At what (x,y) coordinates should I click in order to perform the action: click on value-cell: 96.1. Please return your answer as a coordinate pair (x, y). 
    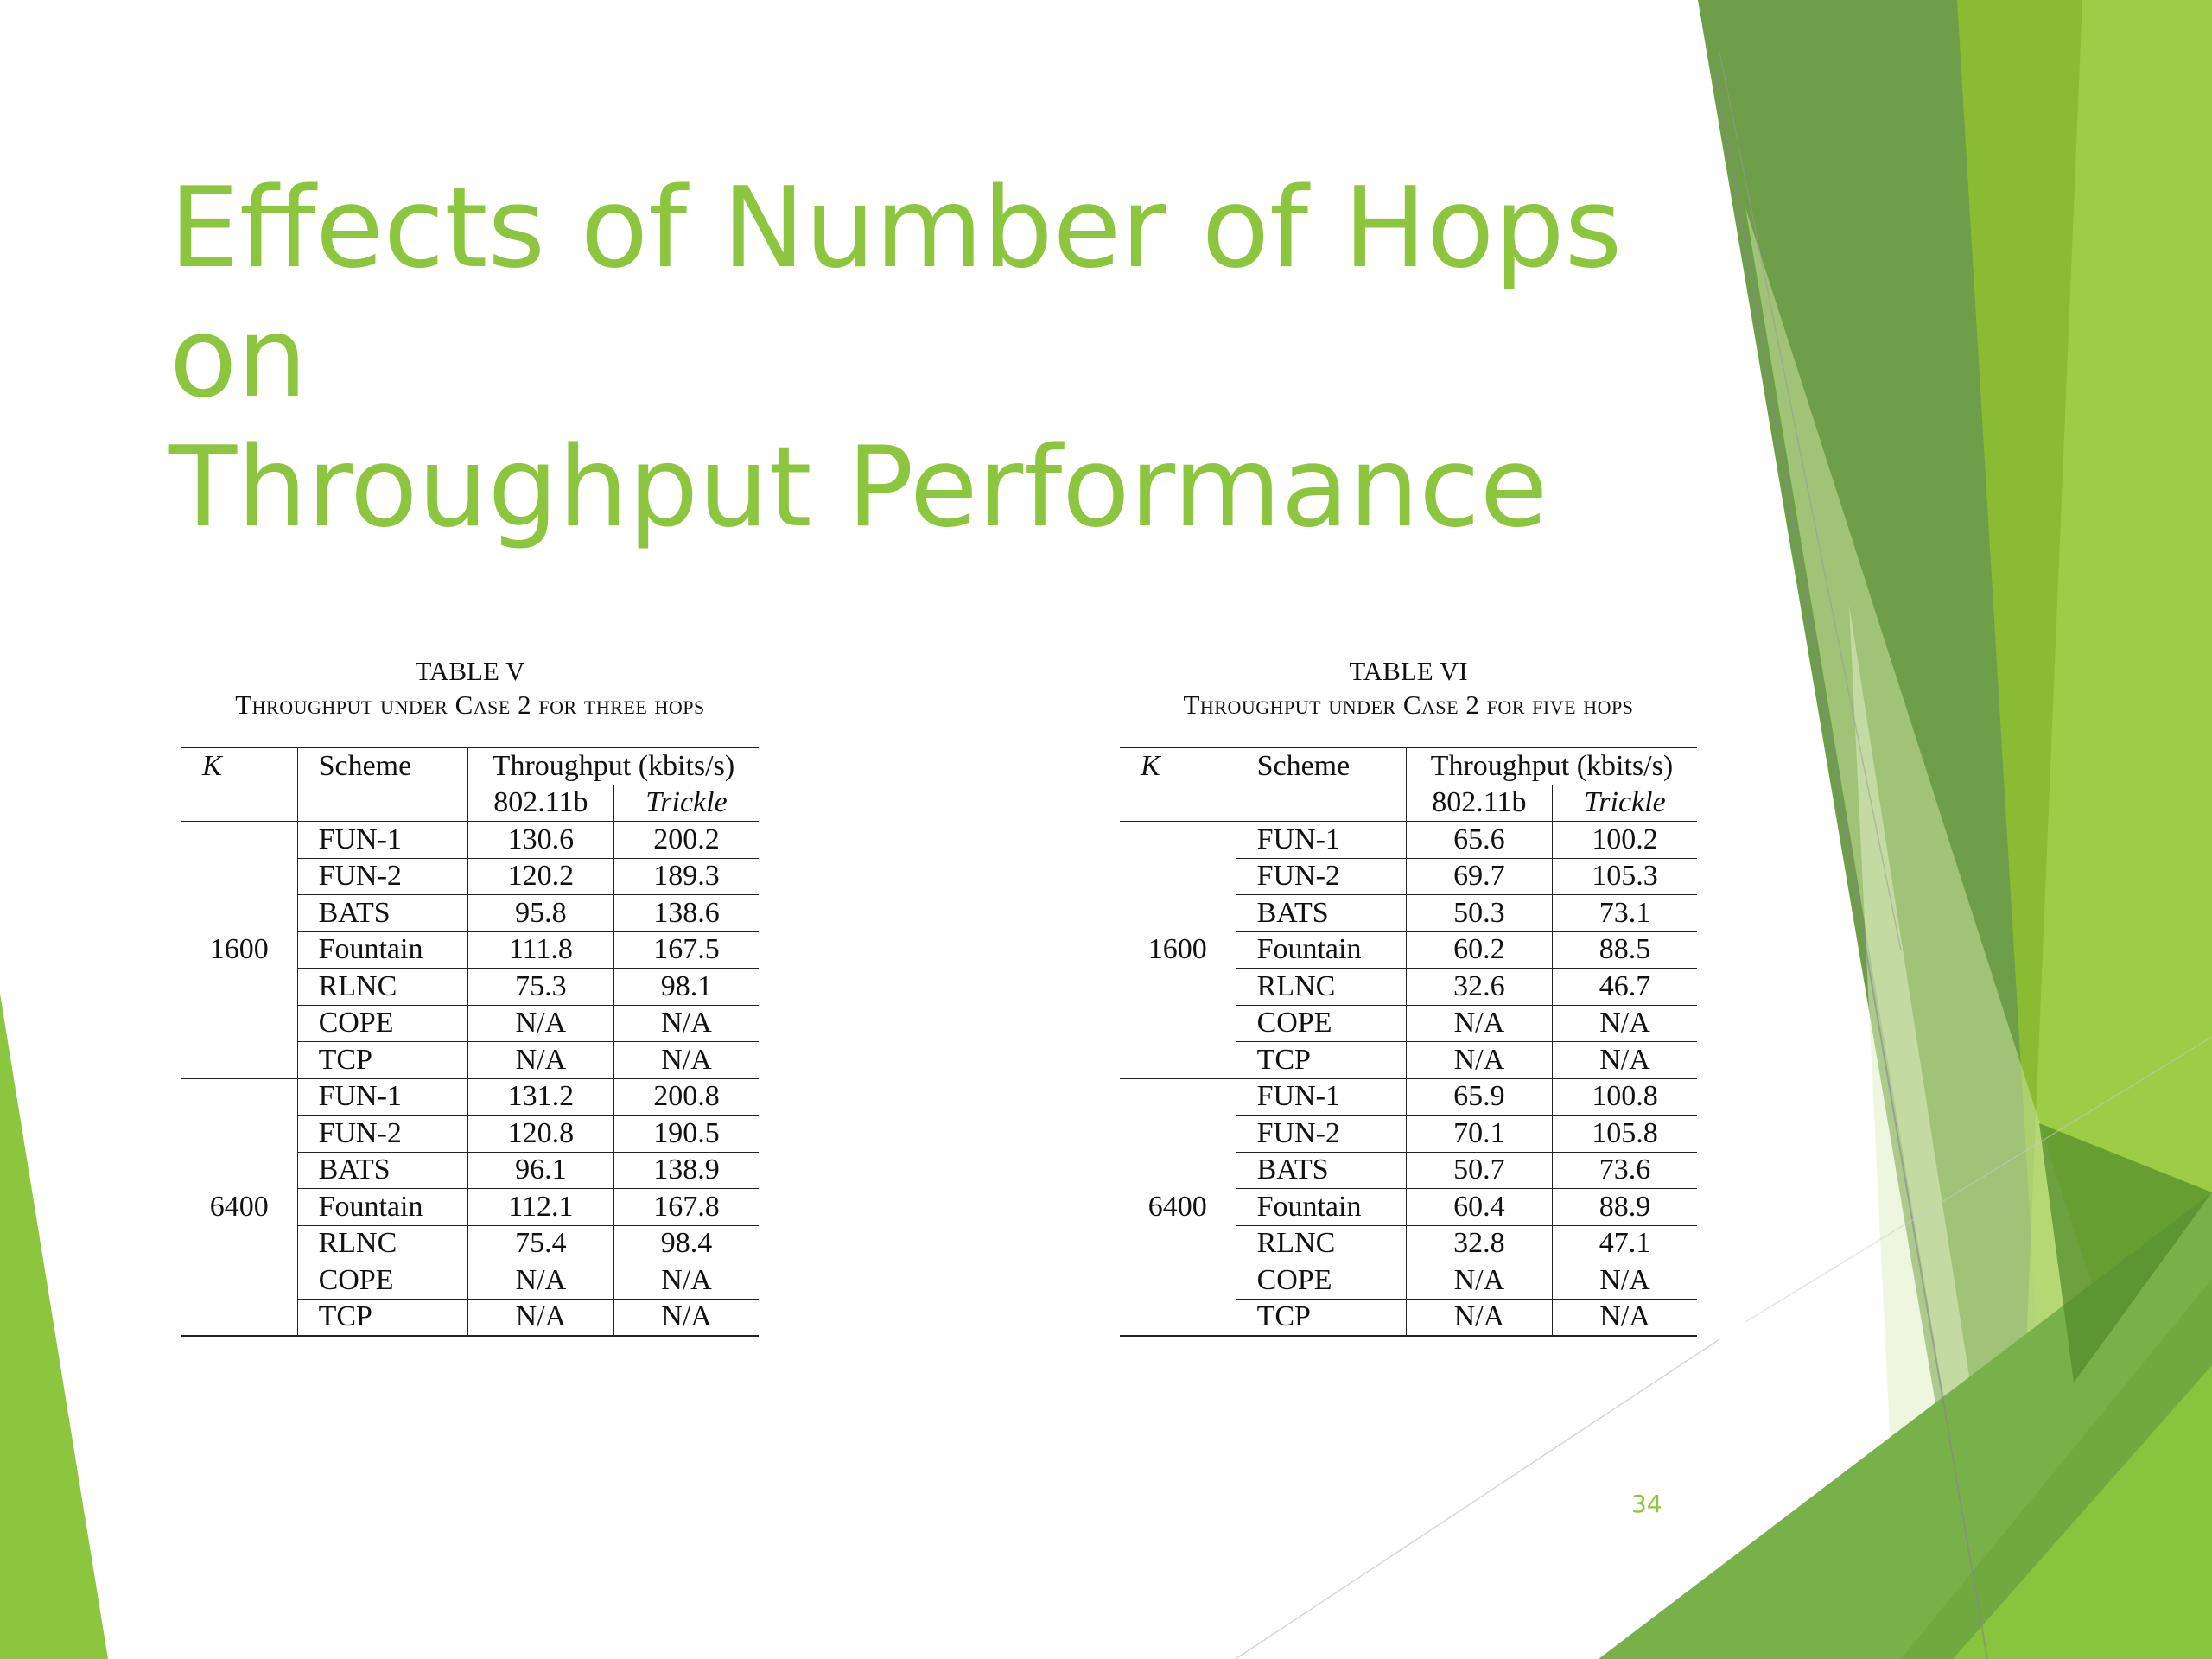
    Looking at the image, I should click on (540, 1170).